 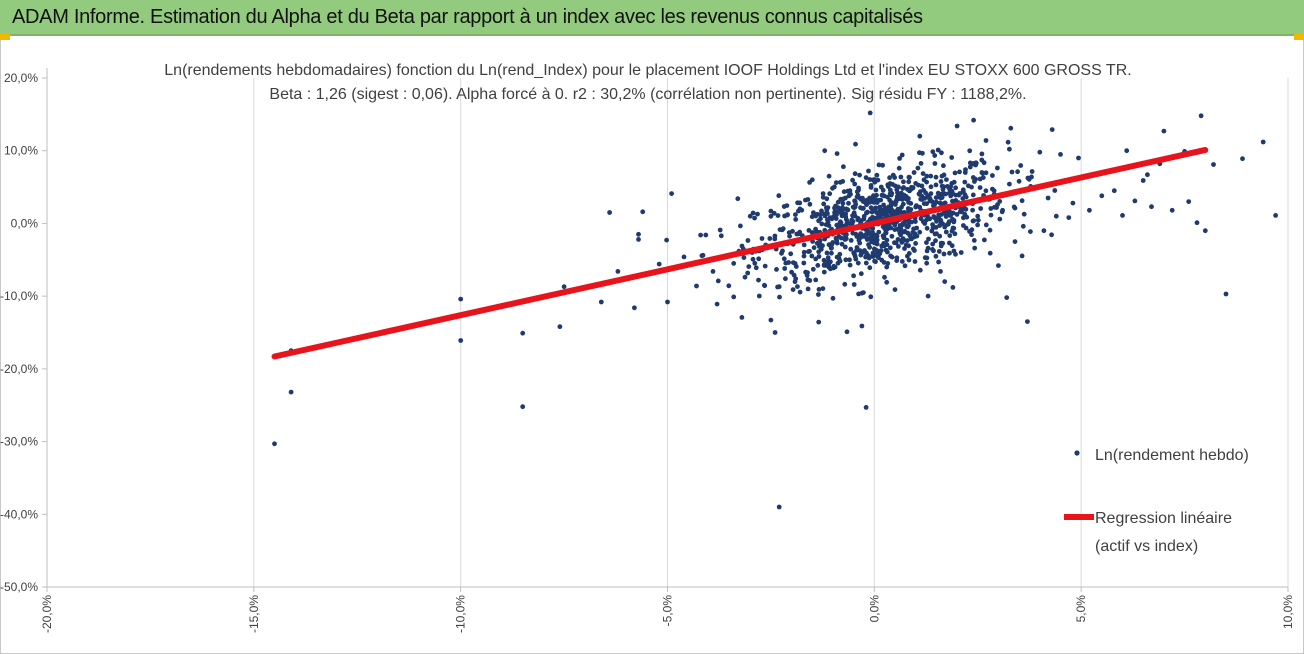 I want to click on corner-marker-left, so click(x=5, y=37).